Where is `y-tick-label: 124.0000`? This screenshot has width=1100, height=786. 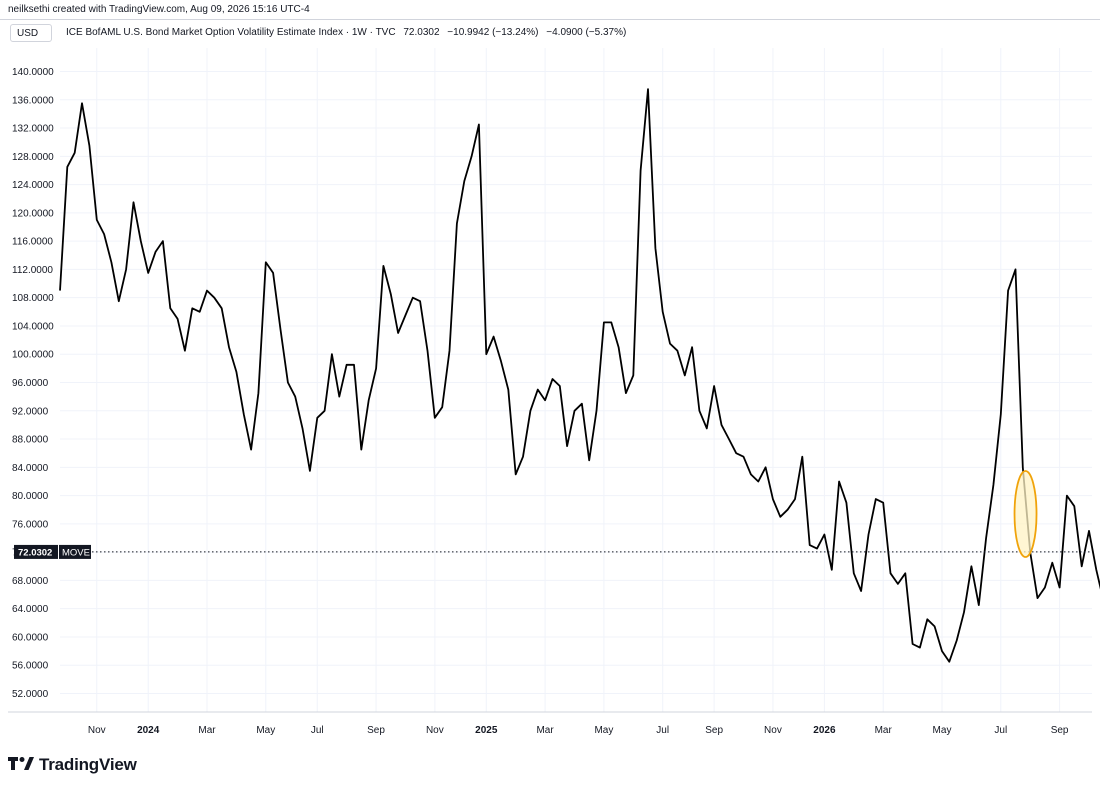 y-tick-label: 124.0000 is located at coordinates (33, 185).